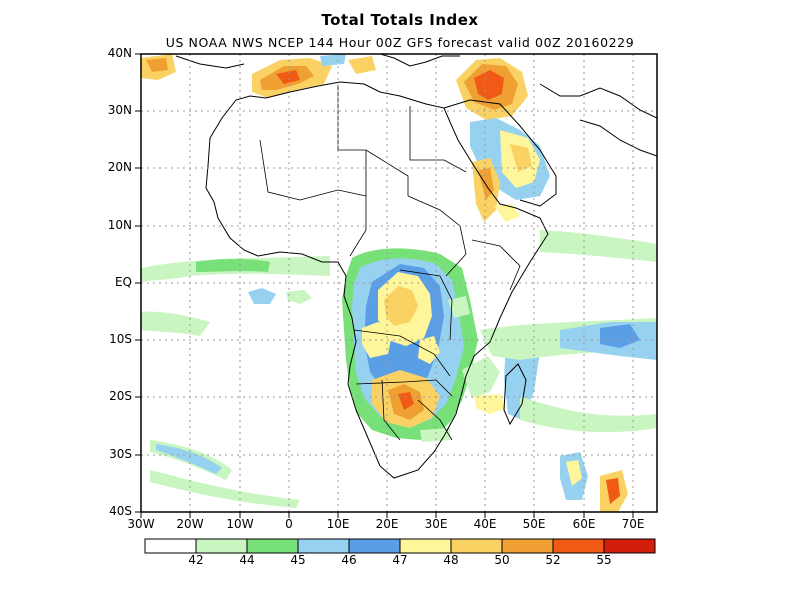 This screenshot has height=600, width=800. Describe the element at coordinates (502, 560) in the screenshot. I see `colorbar-label: 50` at that location.